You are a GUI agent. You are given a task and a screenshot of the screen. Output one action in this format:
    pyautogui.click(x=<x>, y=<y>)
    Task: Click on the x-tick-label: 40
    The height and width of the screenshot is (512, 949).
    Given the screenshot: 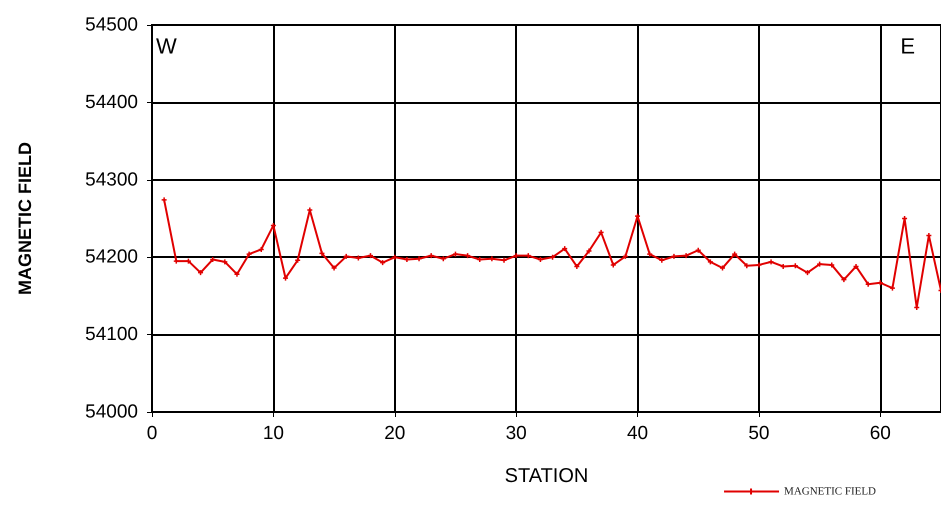 What is the action you would take?
    pyautogui.click(x=637, y=433)
    